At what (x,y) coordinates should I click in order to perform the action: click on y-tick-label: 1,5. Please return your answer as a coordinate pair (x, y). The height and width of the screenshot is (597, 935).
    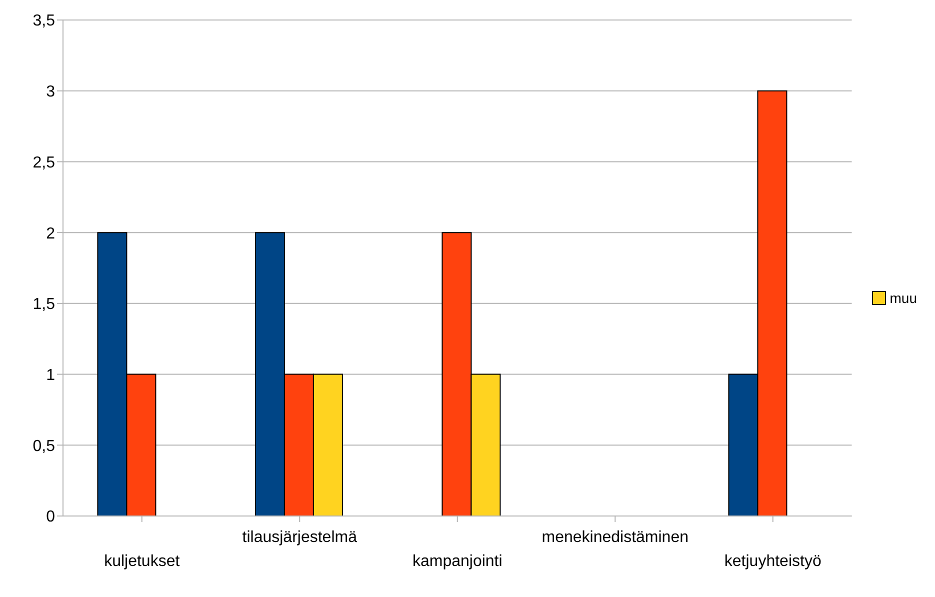
    Looking at the image, I should click on (44, 305).